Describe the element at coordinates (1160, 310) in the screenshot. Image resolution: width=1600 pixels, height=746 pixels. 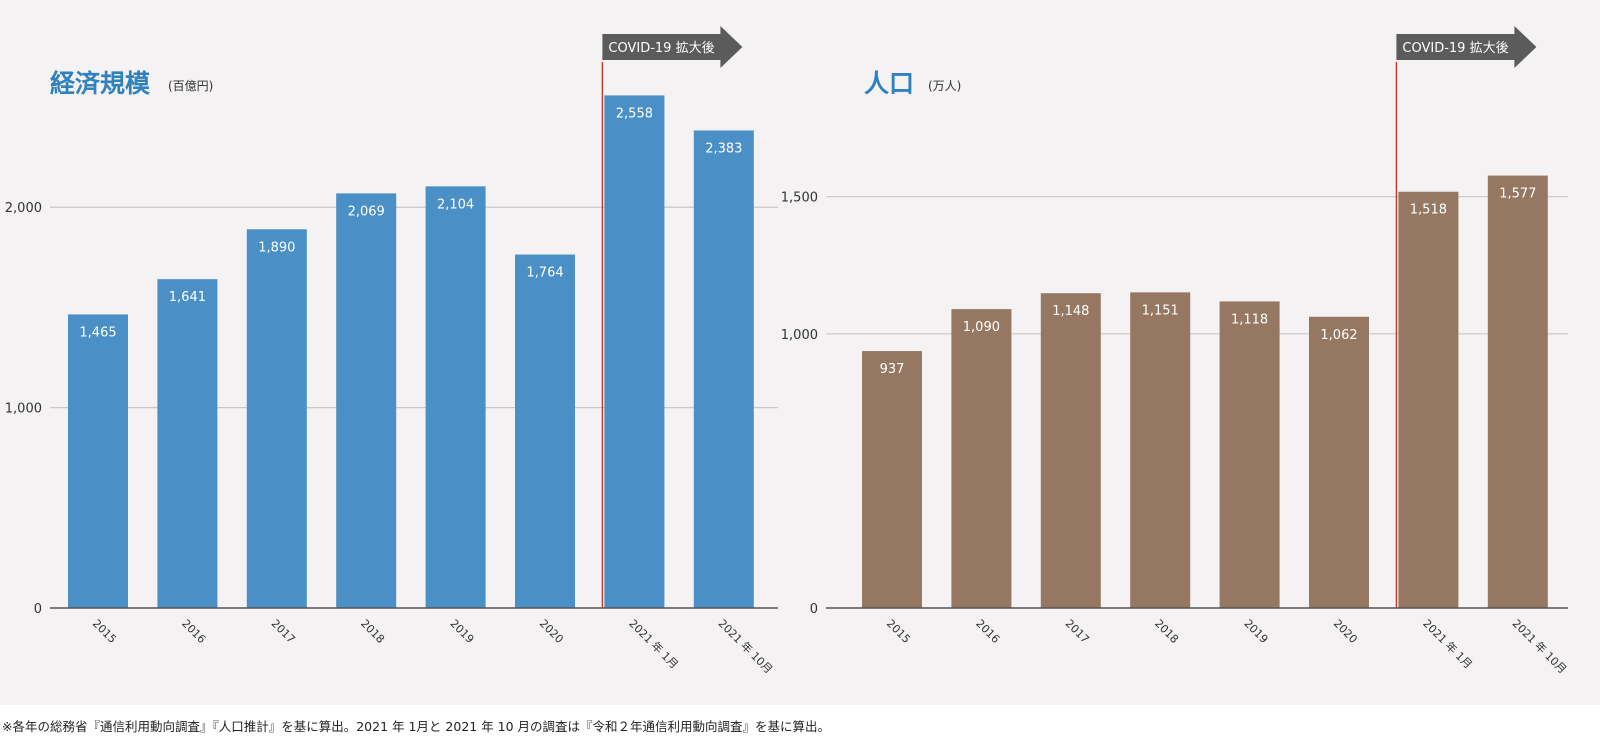
I see `population-value-label: 1,151` at that location.